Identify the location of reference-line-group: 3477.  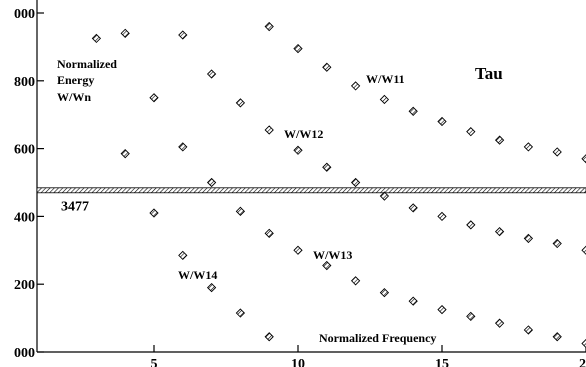
(311, 200).